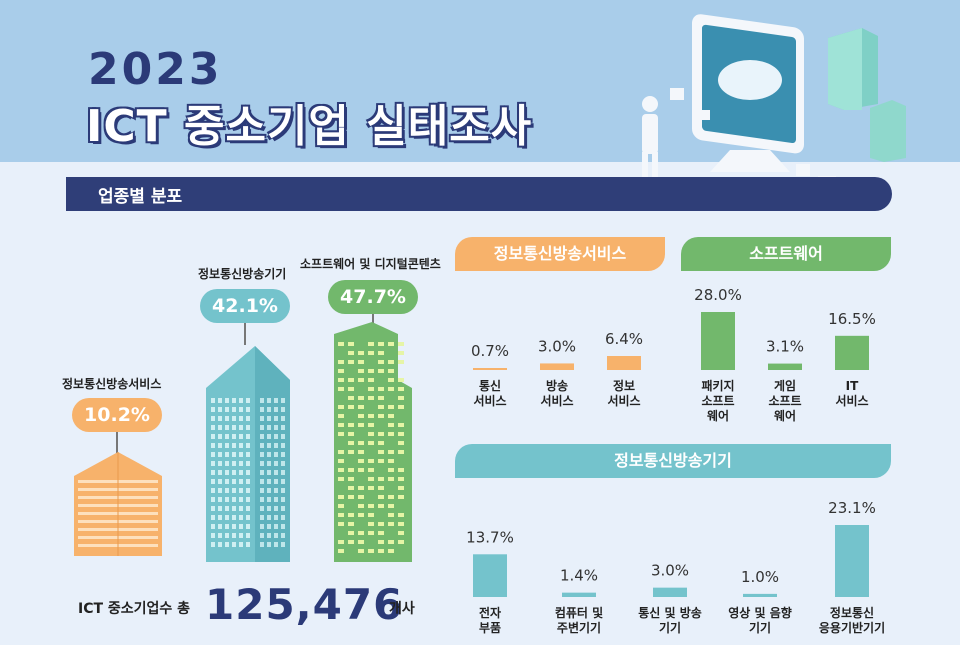 This screenshot has width=960, height=645. Describe the element at coordinates (748, 93) in the screenshot. I see `monitor-icon` at that location.